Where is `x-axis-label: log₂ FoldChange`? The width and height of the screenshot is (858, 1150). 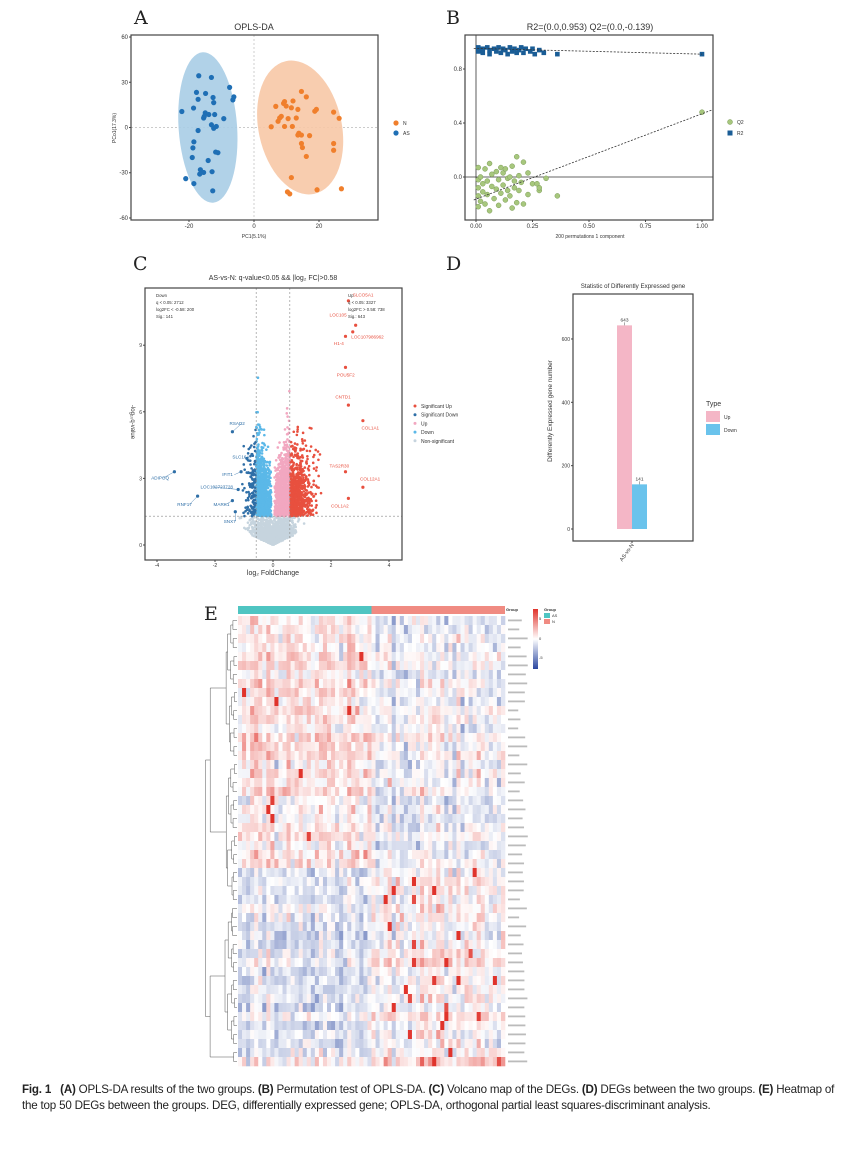
x-axis-label: log₂ FoldChange is located at coordinates (273, 573).